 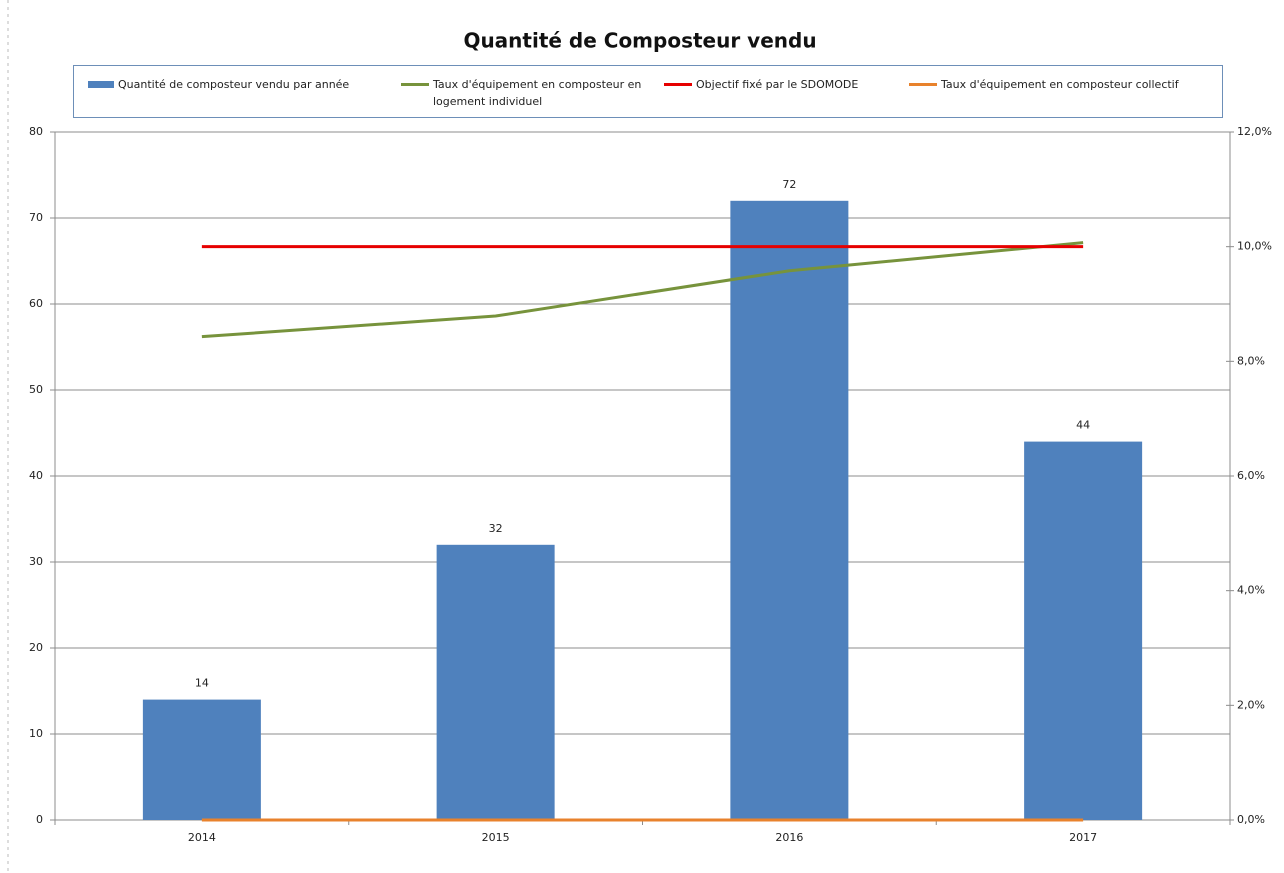 What do you see at coordinates (202, 837) in the screenshot?
I see `x-tick-label: 2014` at bounding box center [202, 837].